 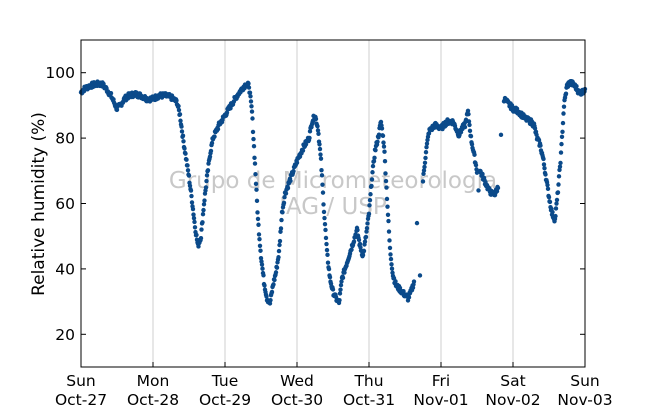 What do you see at coordinates (81, 400) in the screenshot?
I see `x-tick-date-0: Oct-27` at bounding box center [81, 400].